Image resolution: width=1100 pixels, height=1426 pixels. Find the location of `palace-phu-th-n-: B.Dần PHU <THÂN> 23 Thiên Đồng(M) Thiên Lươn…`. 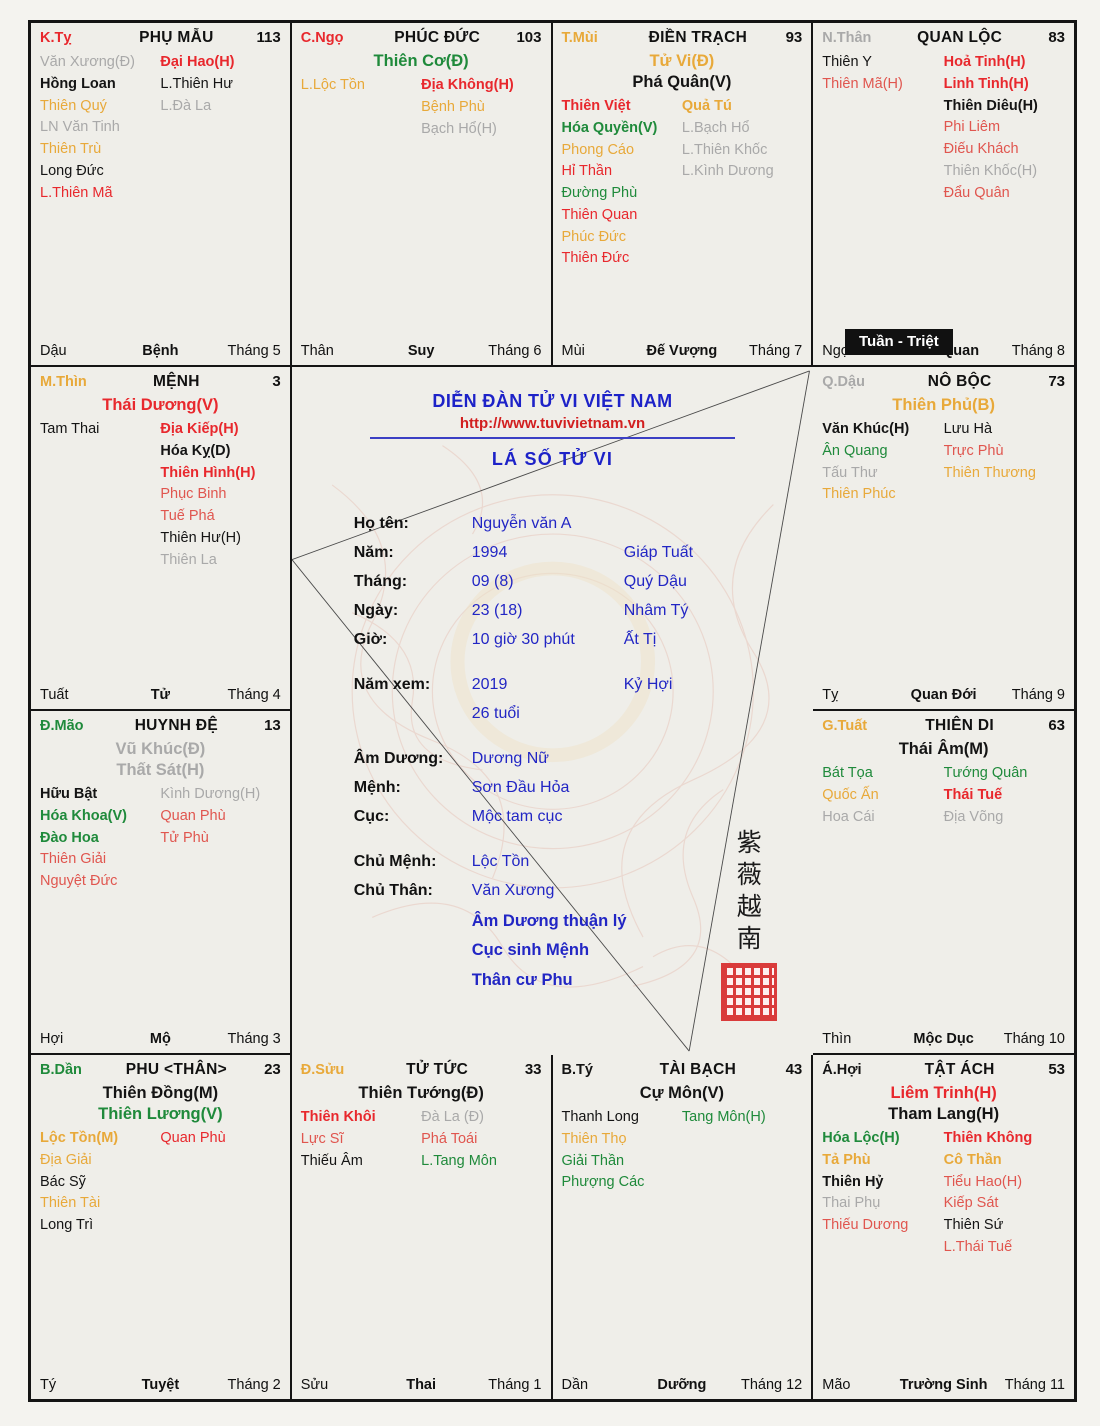

palace-phu-th-n-: B.Dần PHU <THÂN> 23 Thiên Đồng(M) Thiên Lươn… is located at coordinates (161, 1227).